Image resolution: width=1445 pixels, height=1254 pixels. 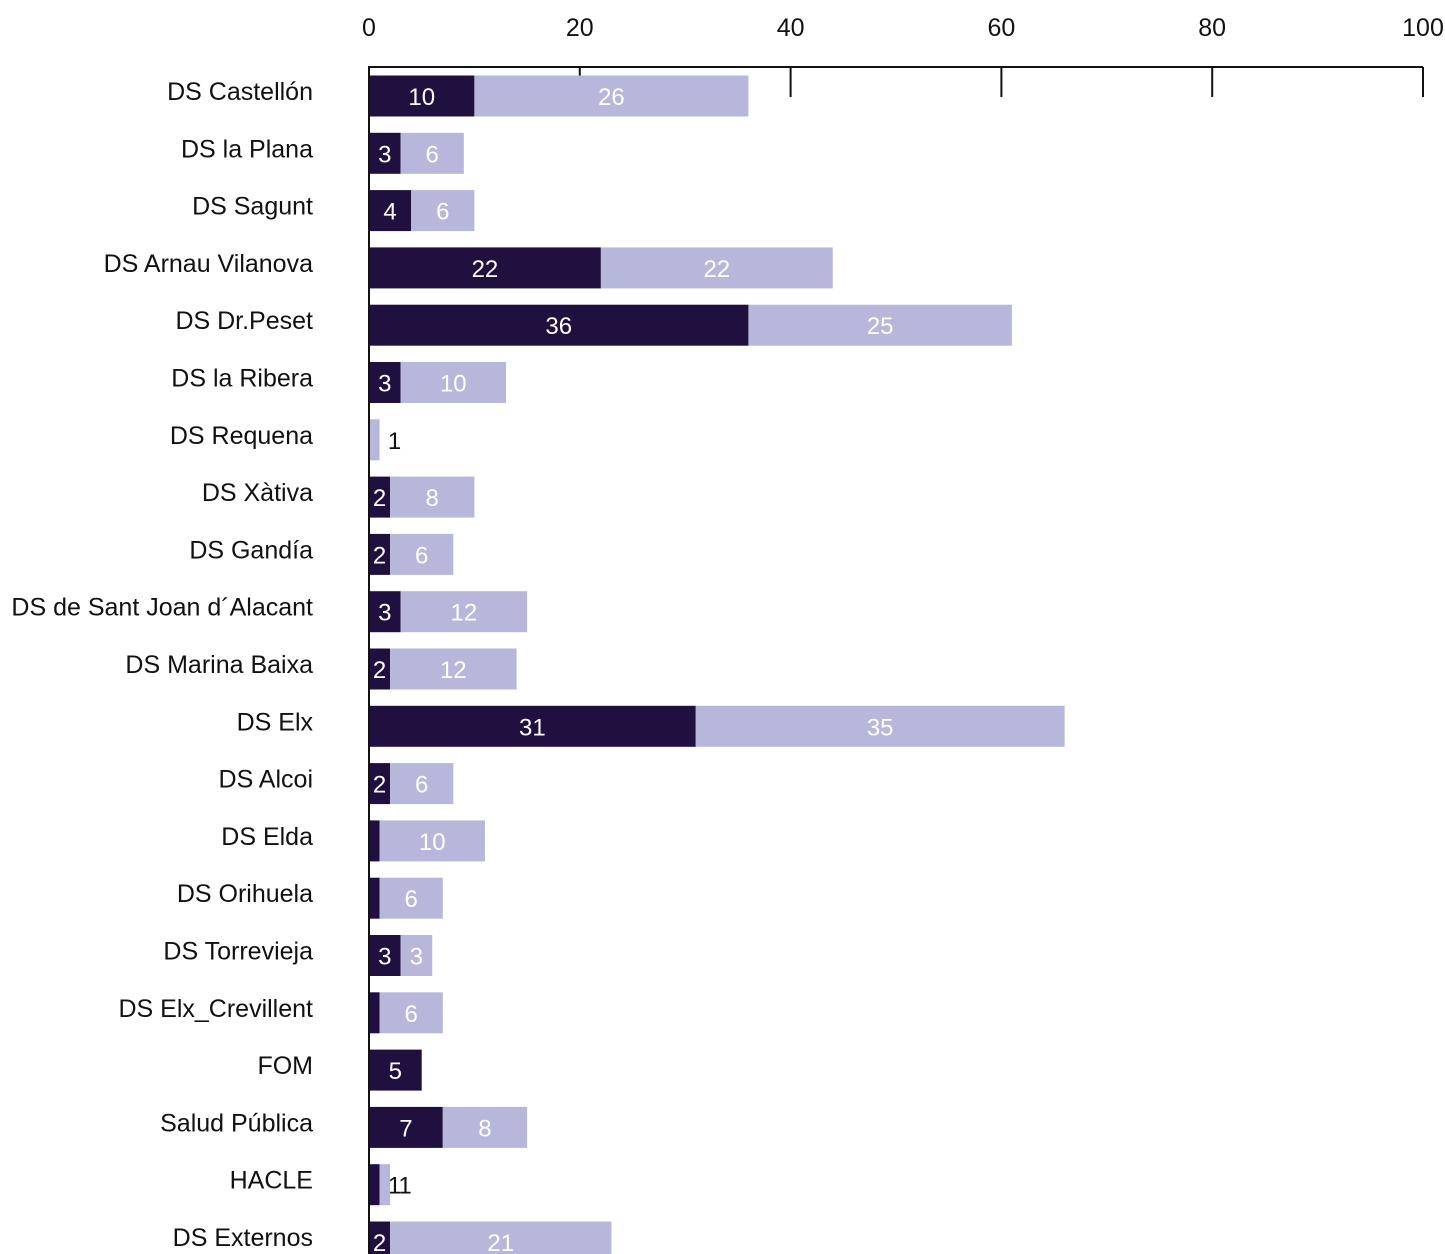 What do you see at coordinates (215, 1009) in the screenshot?
I see `category-label: DS Elx_Crevillent` at bounding box center [215, 1009].